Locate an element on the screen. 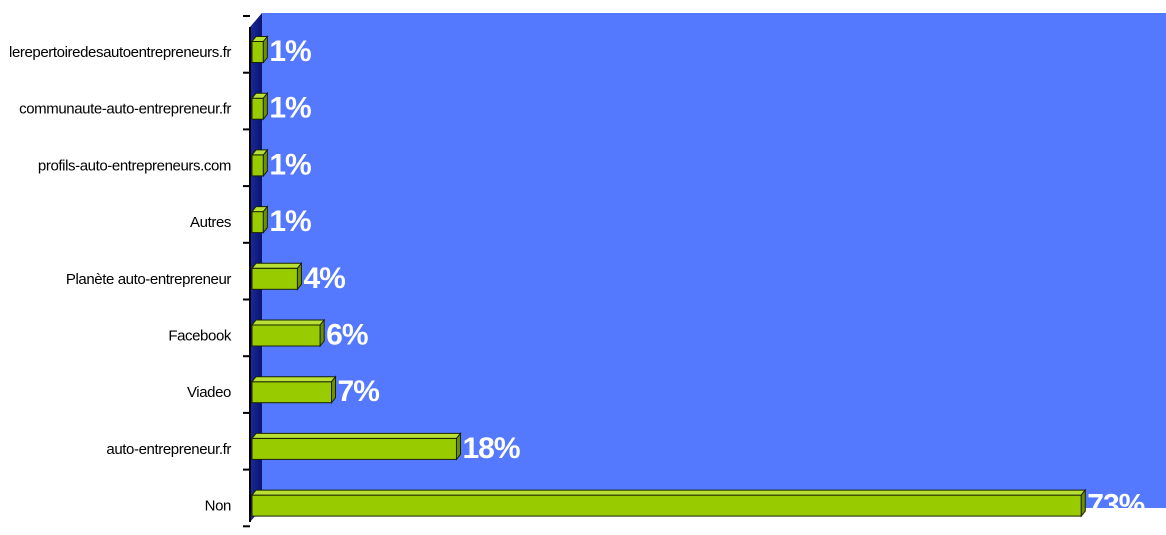 This screenshot has width=1166, height=535. category-label: Non is located at coordinates (218, 506).